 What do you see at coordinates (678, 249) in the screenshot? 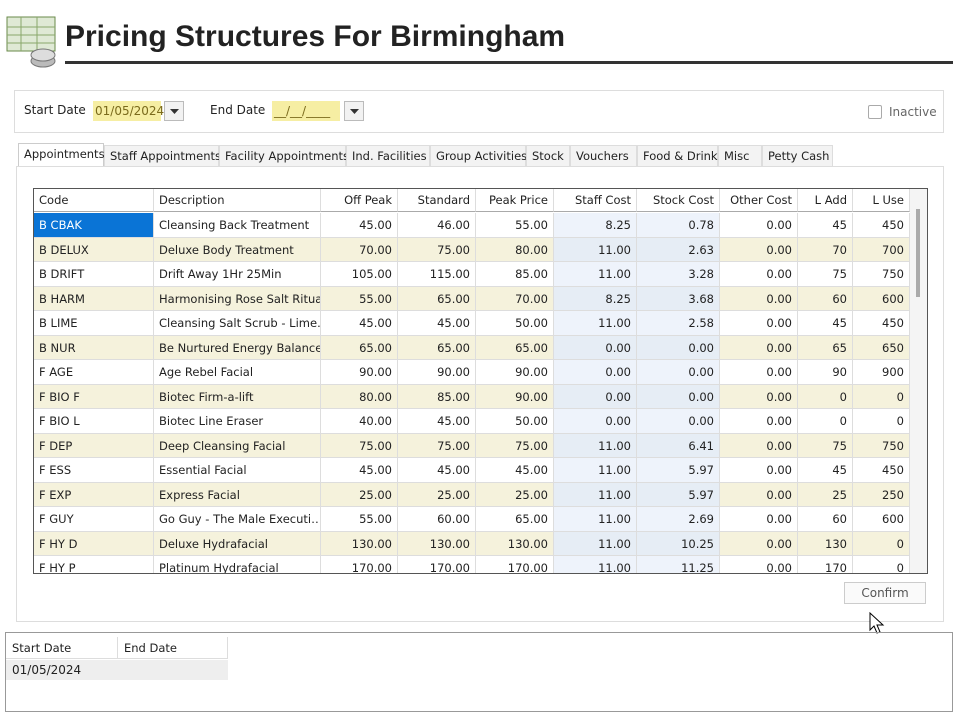
I see `table-cell: 2.63` at bounding box center [678, 249].